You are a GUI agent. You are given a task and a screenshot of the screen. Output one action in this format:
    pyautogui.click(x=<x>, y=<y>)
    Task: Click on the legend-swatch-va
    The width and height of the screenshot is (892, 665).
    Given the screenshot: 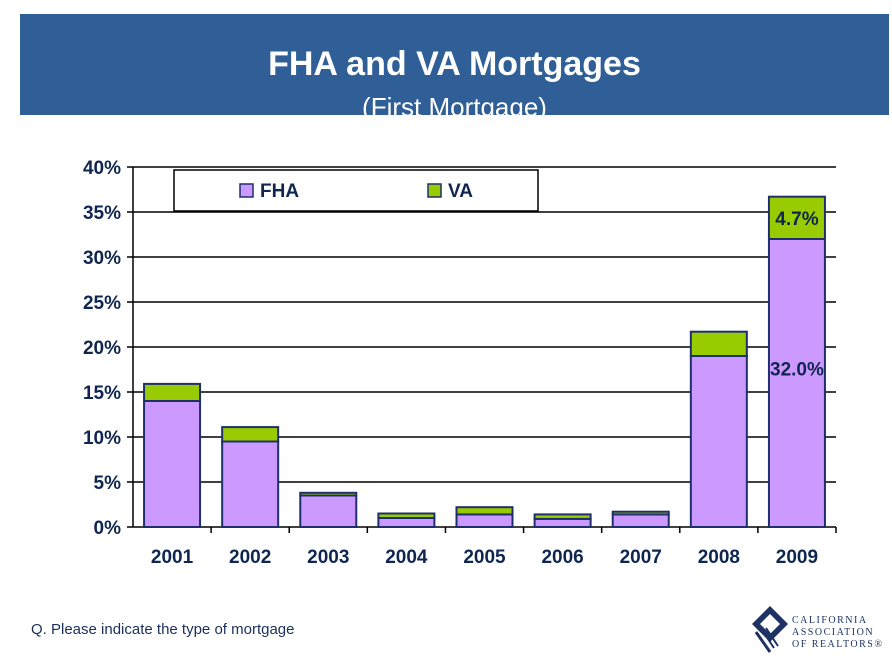 What is the action you would take?
    pyautogui.click(x=434, y=190)
    